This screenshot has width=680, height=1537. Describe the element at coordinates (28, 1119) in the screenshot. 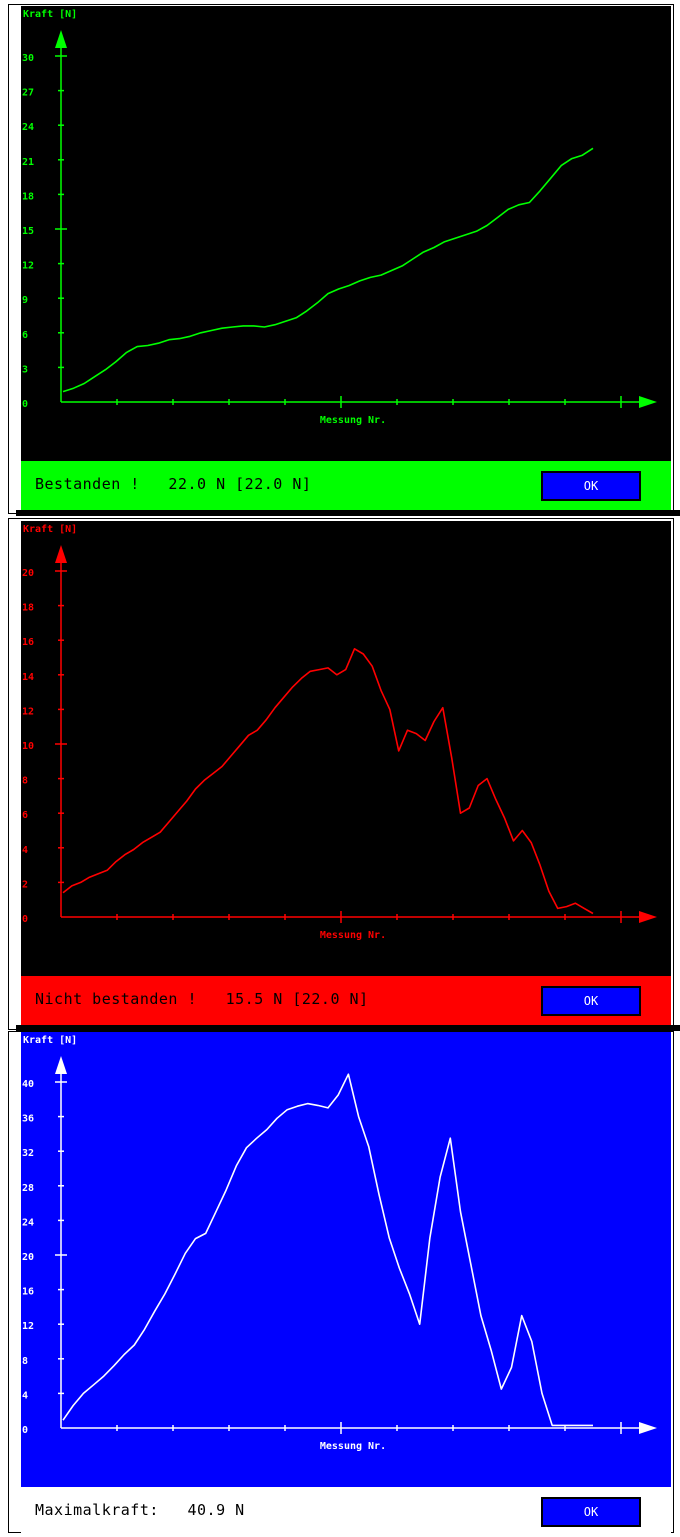

I see `y-tick-label: 36` at that location.